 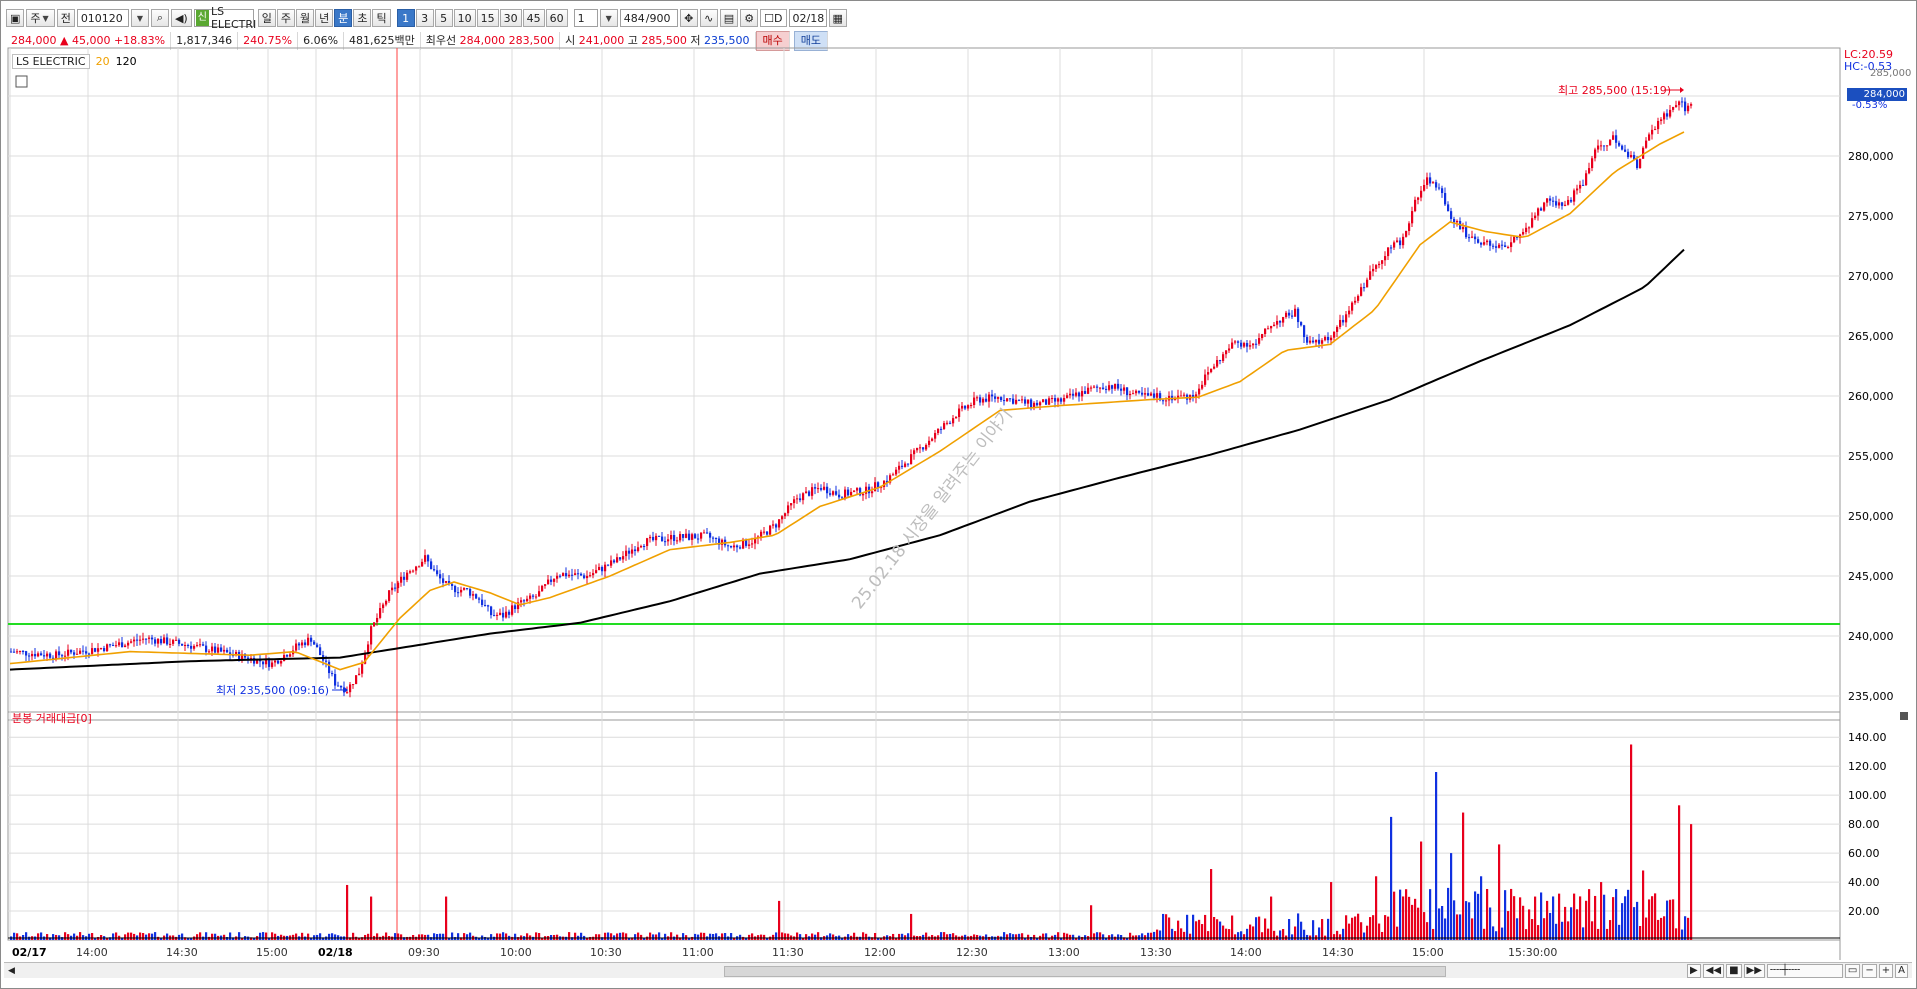 I want to click on period-tab: 틱, so click(x=381, y=18).